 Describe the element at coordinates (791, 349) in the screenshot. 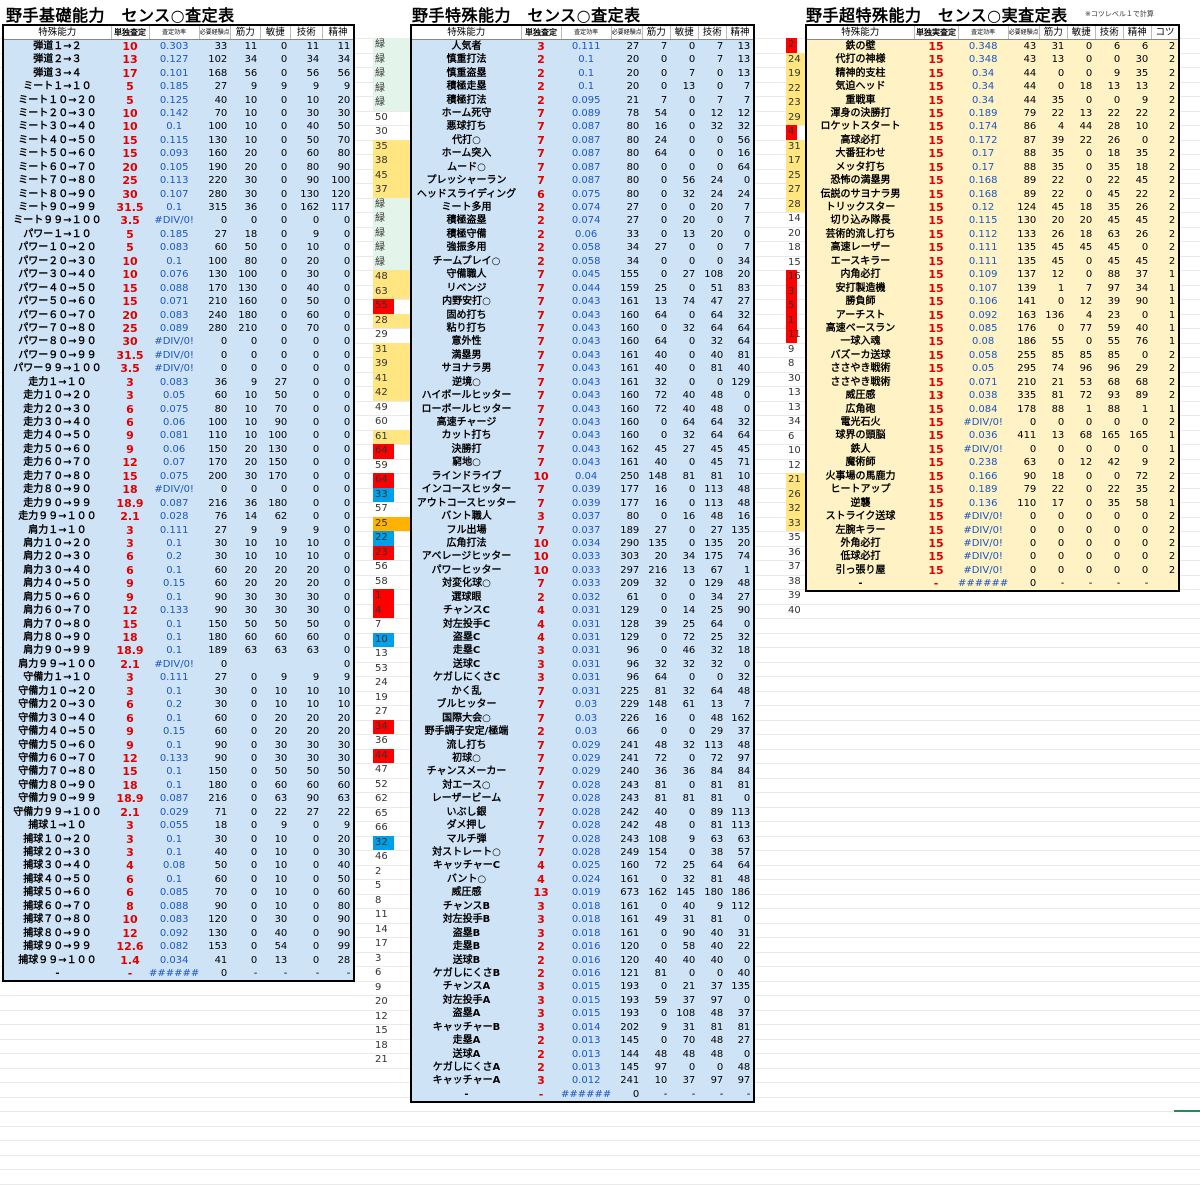

I see `row-index-label: 9` at that location.